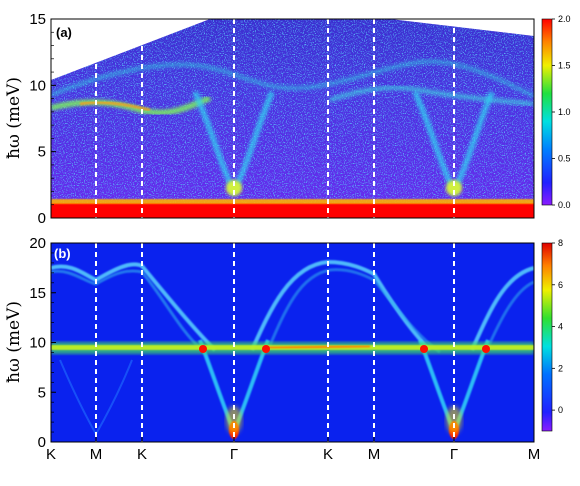 This screenshot has height=486, width=580. I want to click on cbtick-label-b-2: 4, so click(560, 327).